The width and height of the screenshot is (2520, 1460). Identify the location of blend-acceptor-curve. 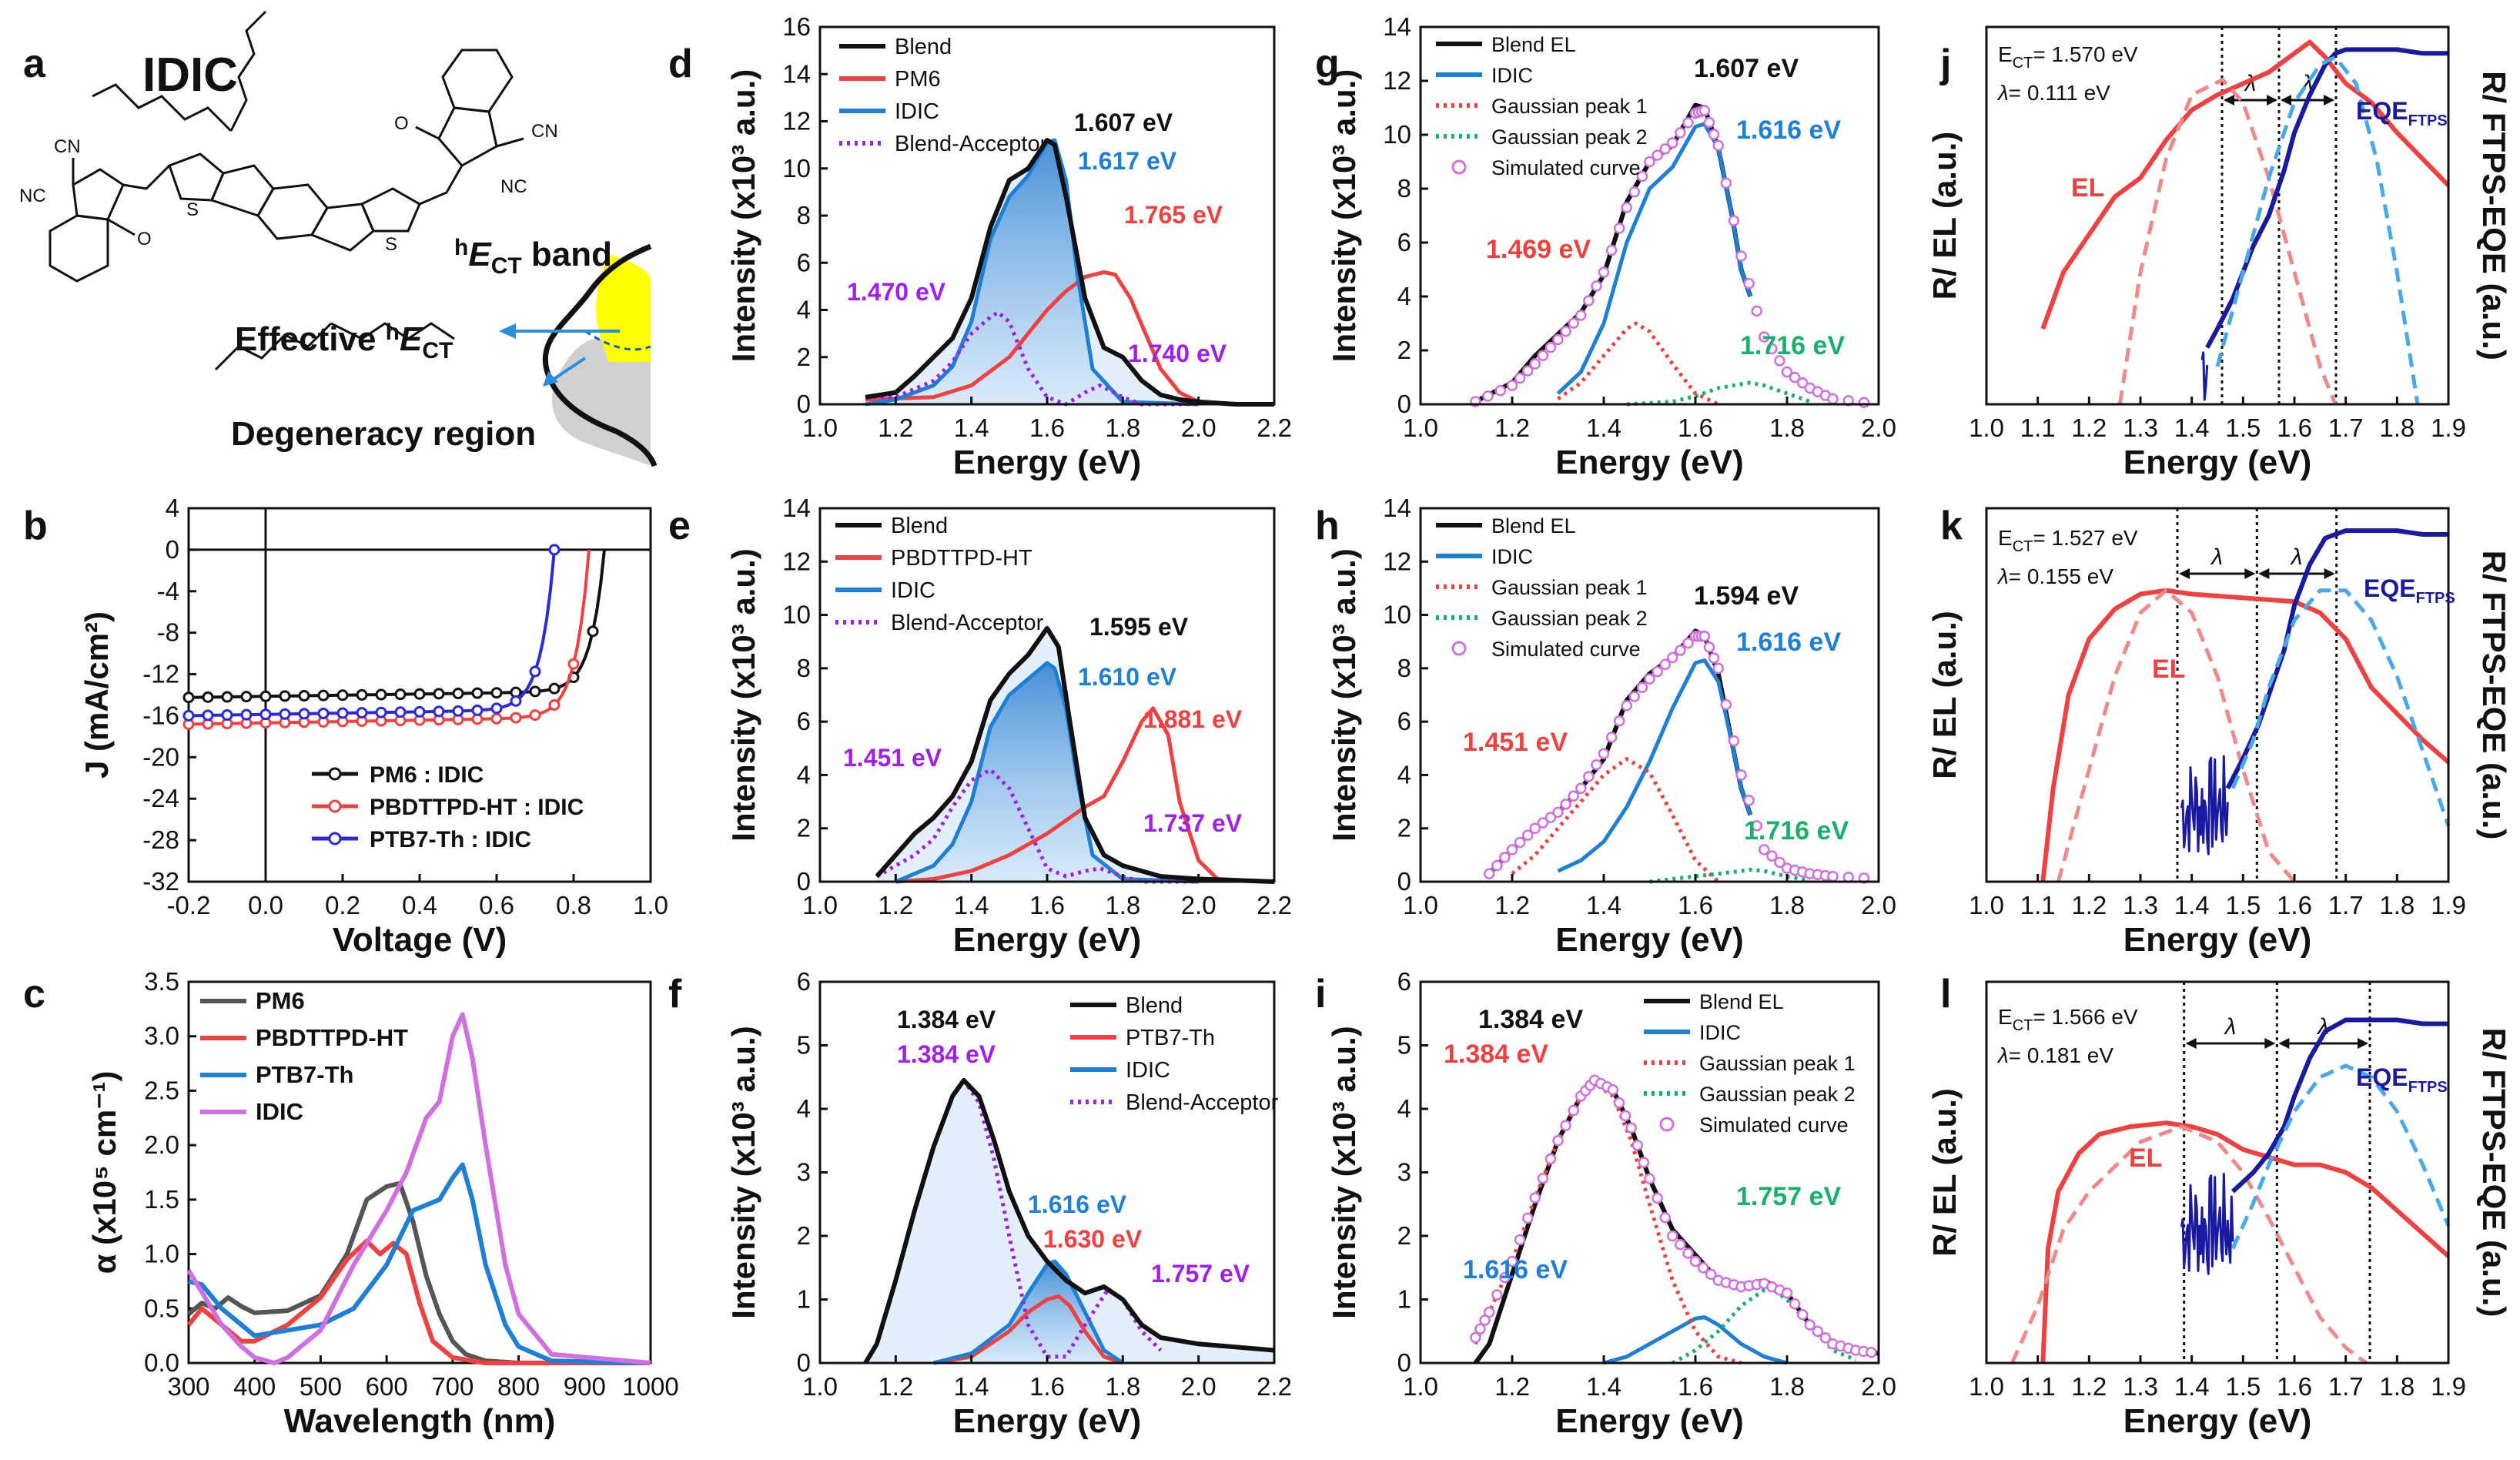
(1037, 826).